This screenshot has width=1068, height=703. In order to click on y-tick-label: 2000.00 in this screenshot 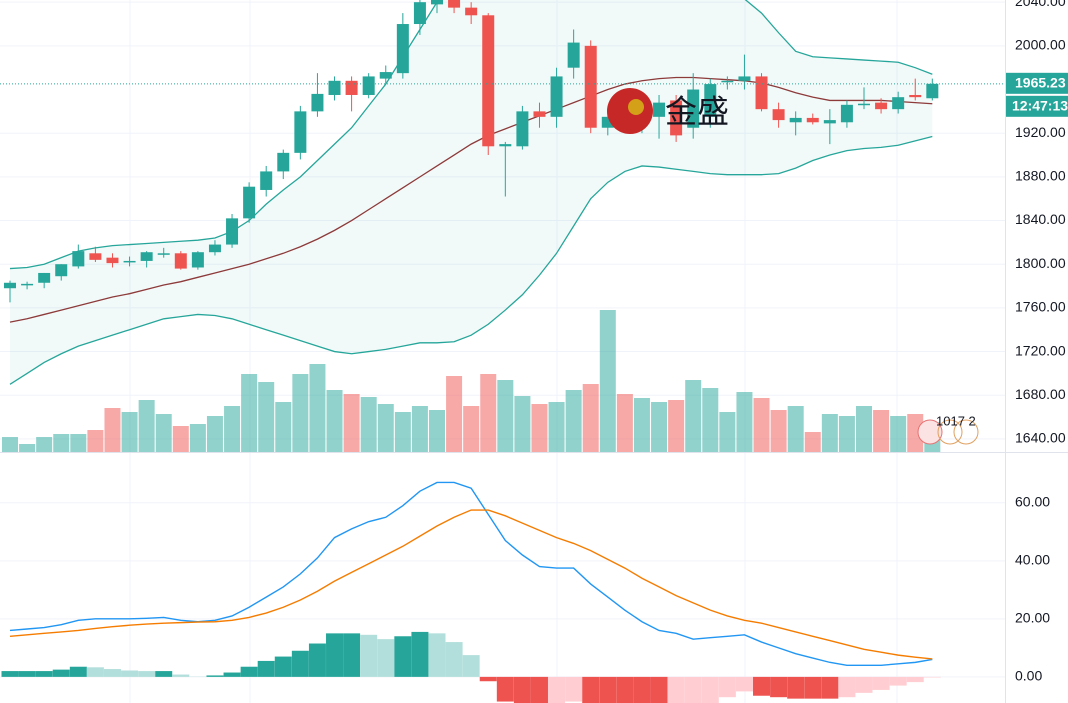, I will do `click(1040, 45)`.